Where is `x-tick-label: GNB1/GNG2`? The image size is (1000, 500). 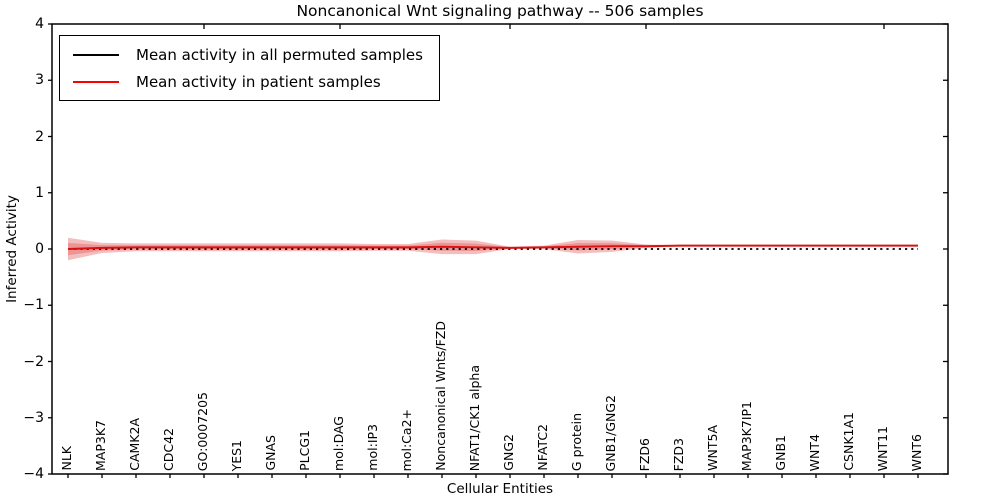 x-tick-label: GNB1/GNG2 is located at coordinates (610, 432).